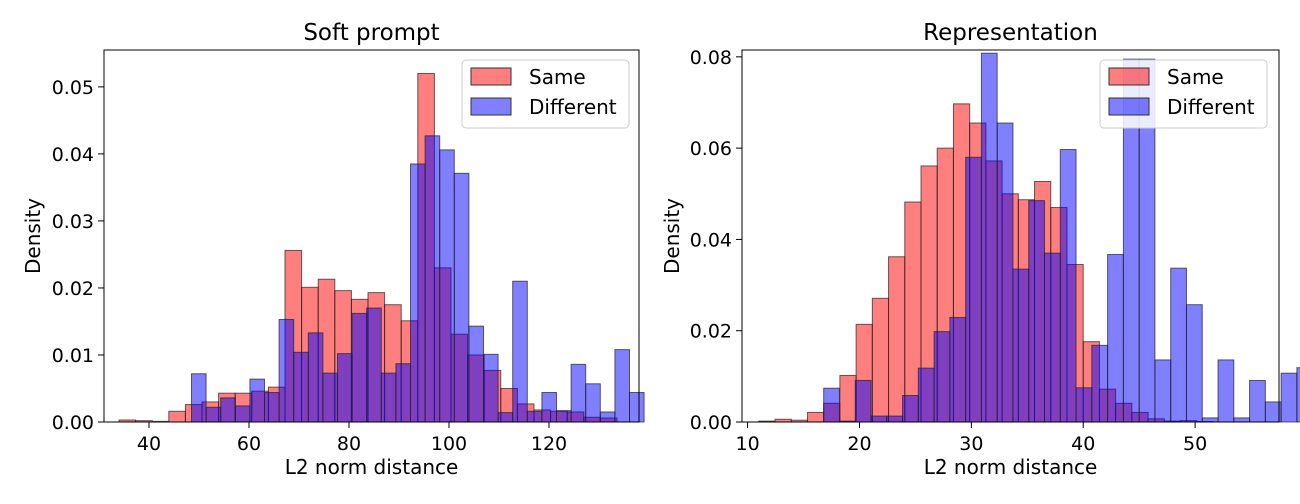 This screenshot has height=504, width=1300. What do you see at coordinates (73, 88) in the screenshot?
I see `y-tick-label: 0.05` at bounding box center [73, 88].